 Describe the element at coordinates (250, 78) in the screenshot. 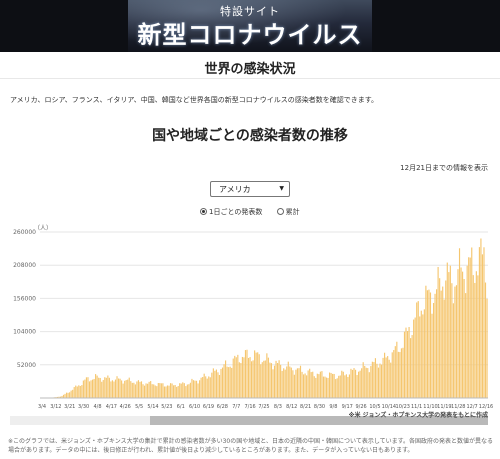

I see `section-divider` at that location.